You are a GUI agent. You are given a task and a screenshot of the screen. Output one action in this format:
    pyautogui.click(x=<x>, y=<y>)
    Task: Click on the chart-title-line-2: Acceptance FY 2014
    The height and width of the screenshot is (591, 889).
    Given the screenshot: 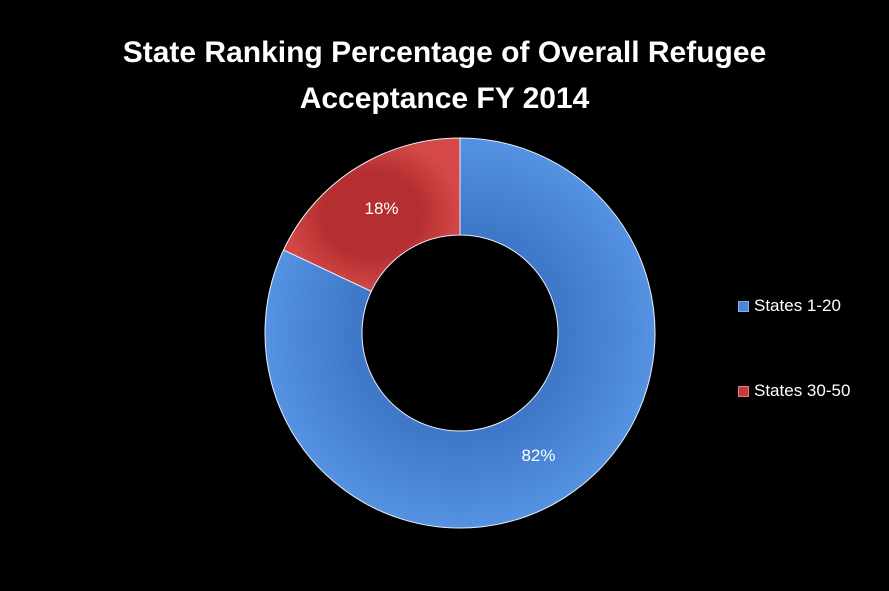 What is the action you would take?
    pyautogui.click(x=444, y=98)
    